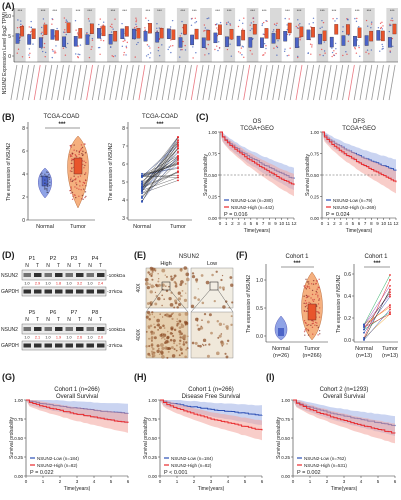 Image resolution: width=401 pixels, height=500 pixels. I want to click on band-ratio: 1.0, so click(89, 284).